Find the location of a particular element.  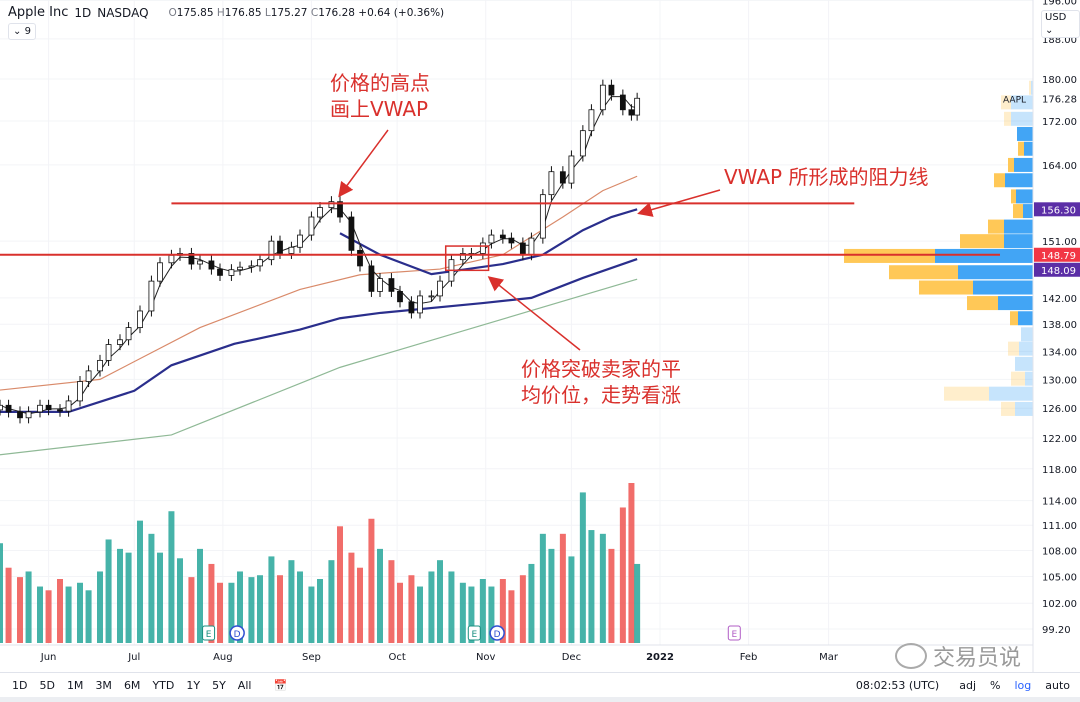

bottom-strip is located at coordinates (540, 699).